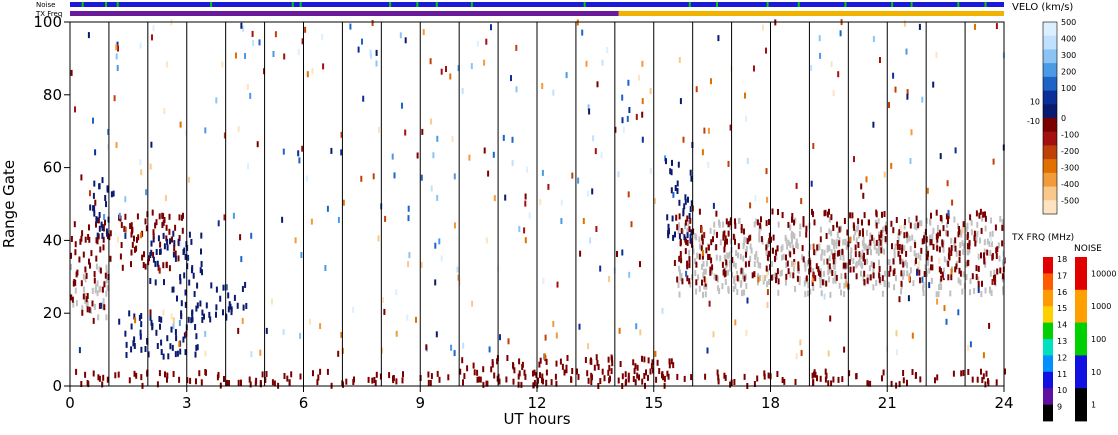 The height and width of the screenshot is (435, 1118). Describe the element at coordinates (52, 240) in the screenshot. I see `y-tick-label: 40` at that location.